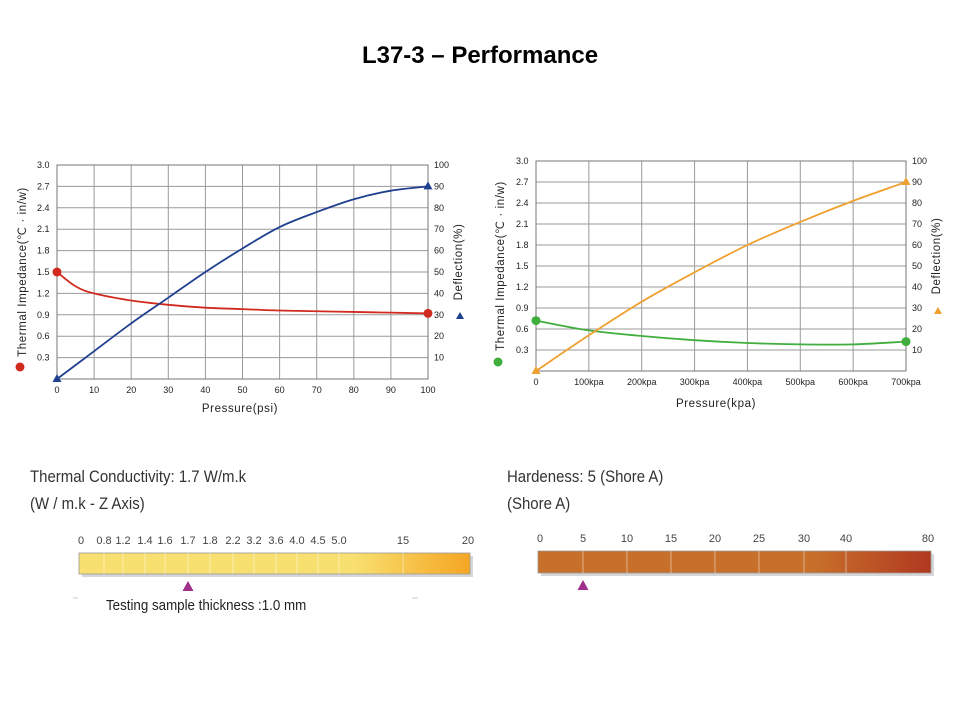 The width and height of the screenshot is (960, 720). I want to click on conductivity-scale-label: 0.8, so click(103, 541).